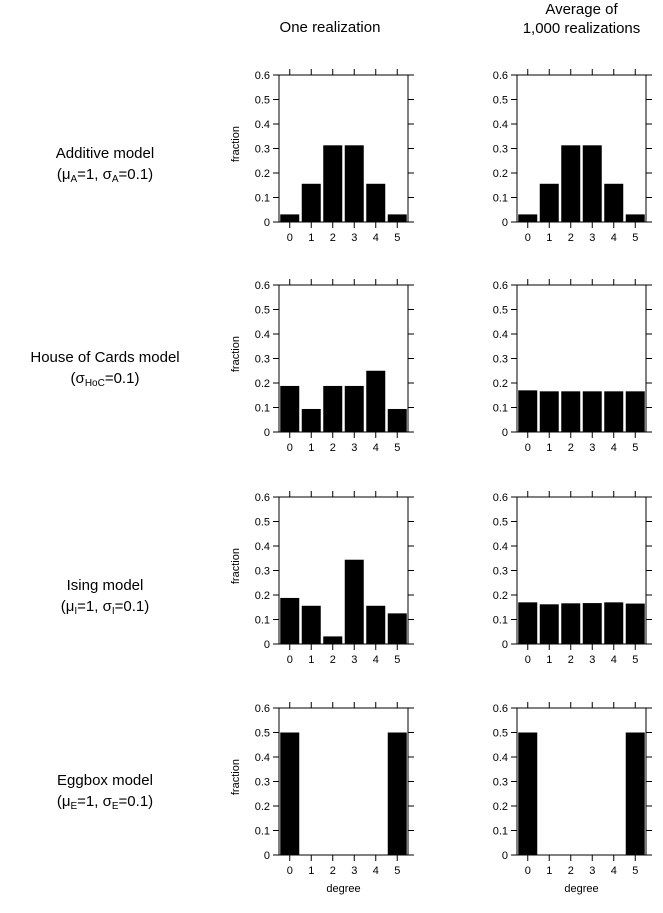 The image size is (663, 913). What do you see at coordinates (311, 871) in the screenshot?
I see `x-tick-label: 1` at bounding box center [311, 871].